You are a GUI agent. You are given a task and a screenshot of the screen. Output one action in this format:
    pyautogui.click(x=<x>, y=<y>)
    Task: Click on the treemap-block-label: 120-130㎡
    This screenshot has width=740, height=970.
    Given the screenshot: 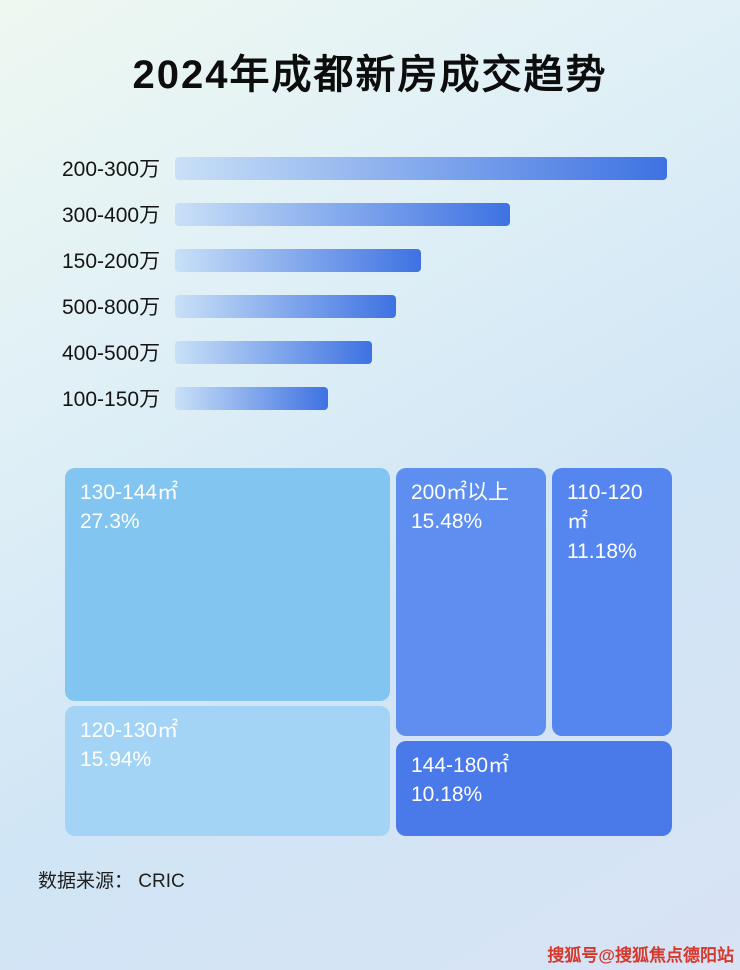 What is the action you would take?
    pyautogui.click(x=129, y=730)
    